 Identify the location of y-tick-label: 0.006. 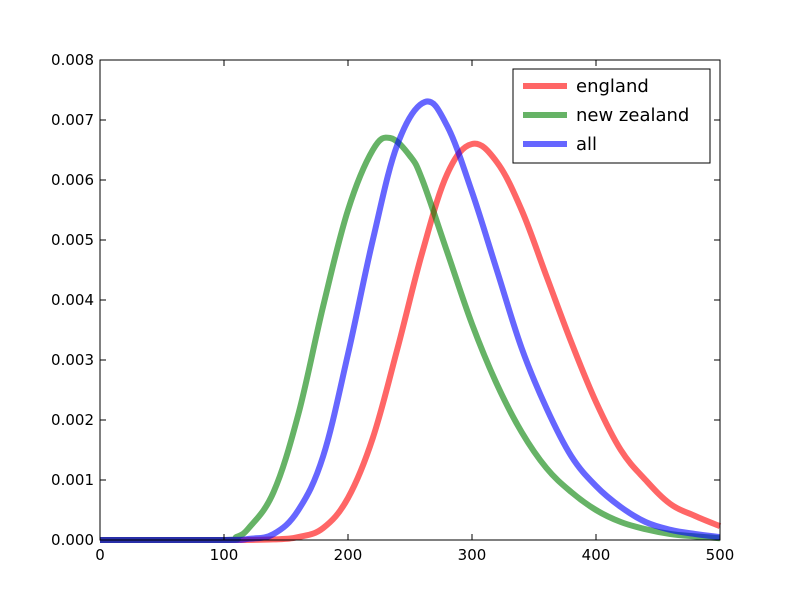
(72, 180).